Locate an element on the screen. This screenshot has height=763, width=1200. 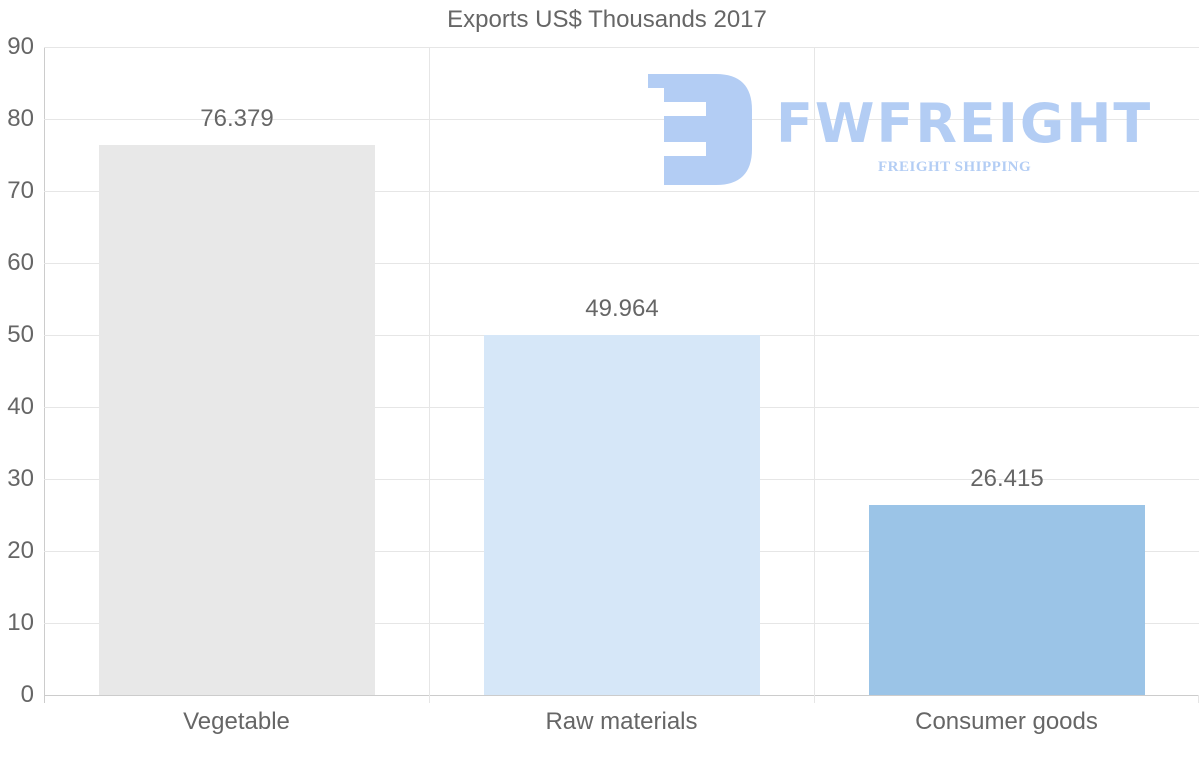
y-tick-label: 30 is located at coordinates (20, 478).